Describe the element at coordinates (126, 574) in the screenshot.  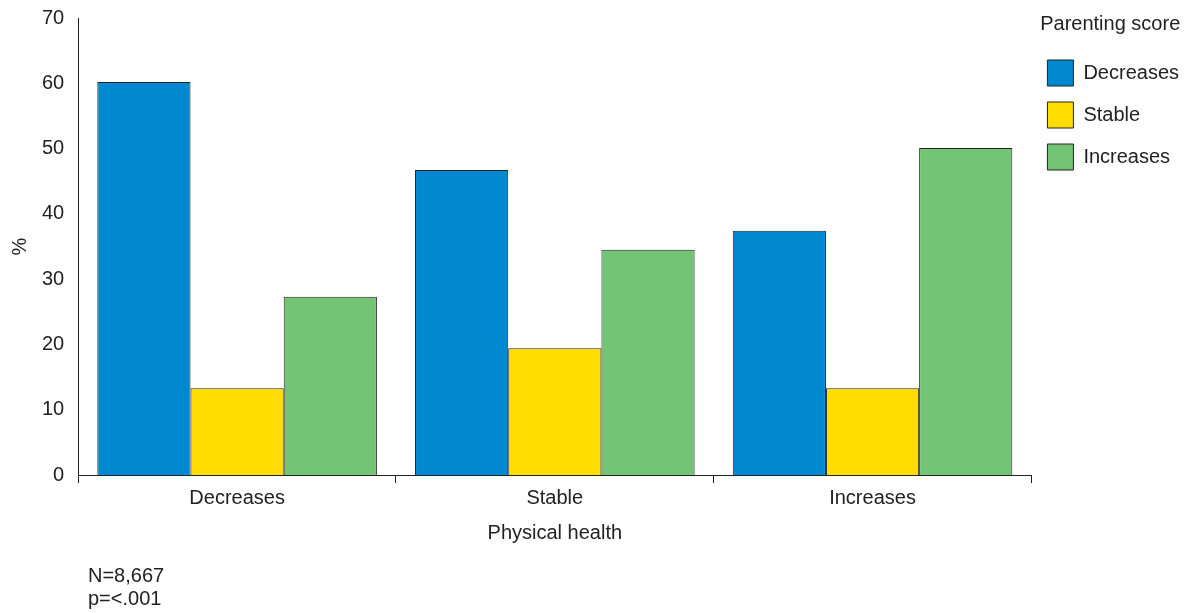
I see `text: N=8,667` at that location.